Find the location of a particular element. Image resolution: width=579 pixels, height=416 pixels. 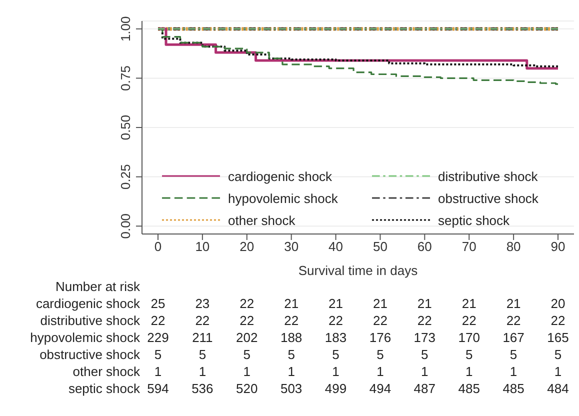

x-tick-label: 40 is located at coordinates (336, 246).